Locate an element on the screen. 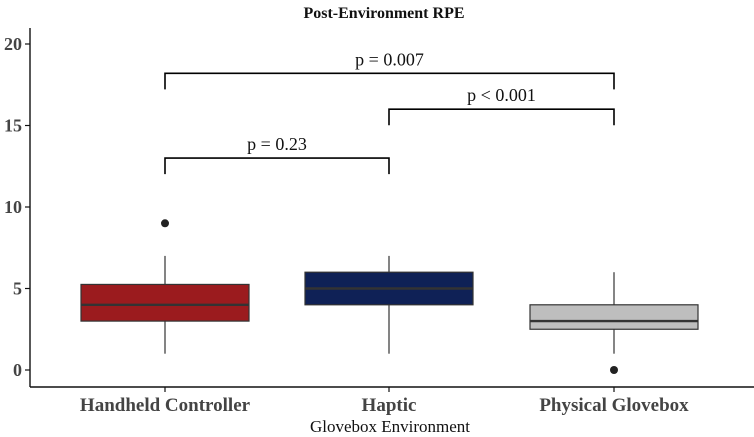  x-axis-label: Glovebox Environment is located at coordinates (390, 426).